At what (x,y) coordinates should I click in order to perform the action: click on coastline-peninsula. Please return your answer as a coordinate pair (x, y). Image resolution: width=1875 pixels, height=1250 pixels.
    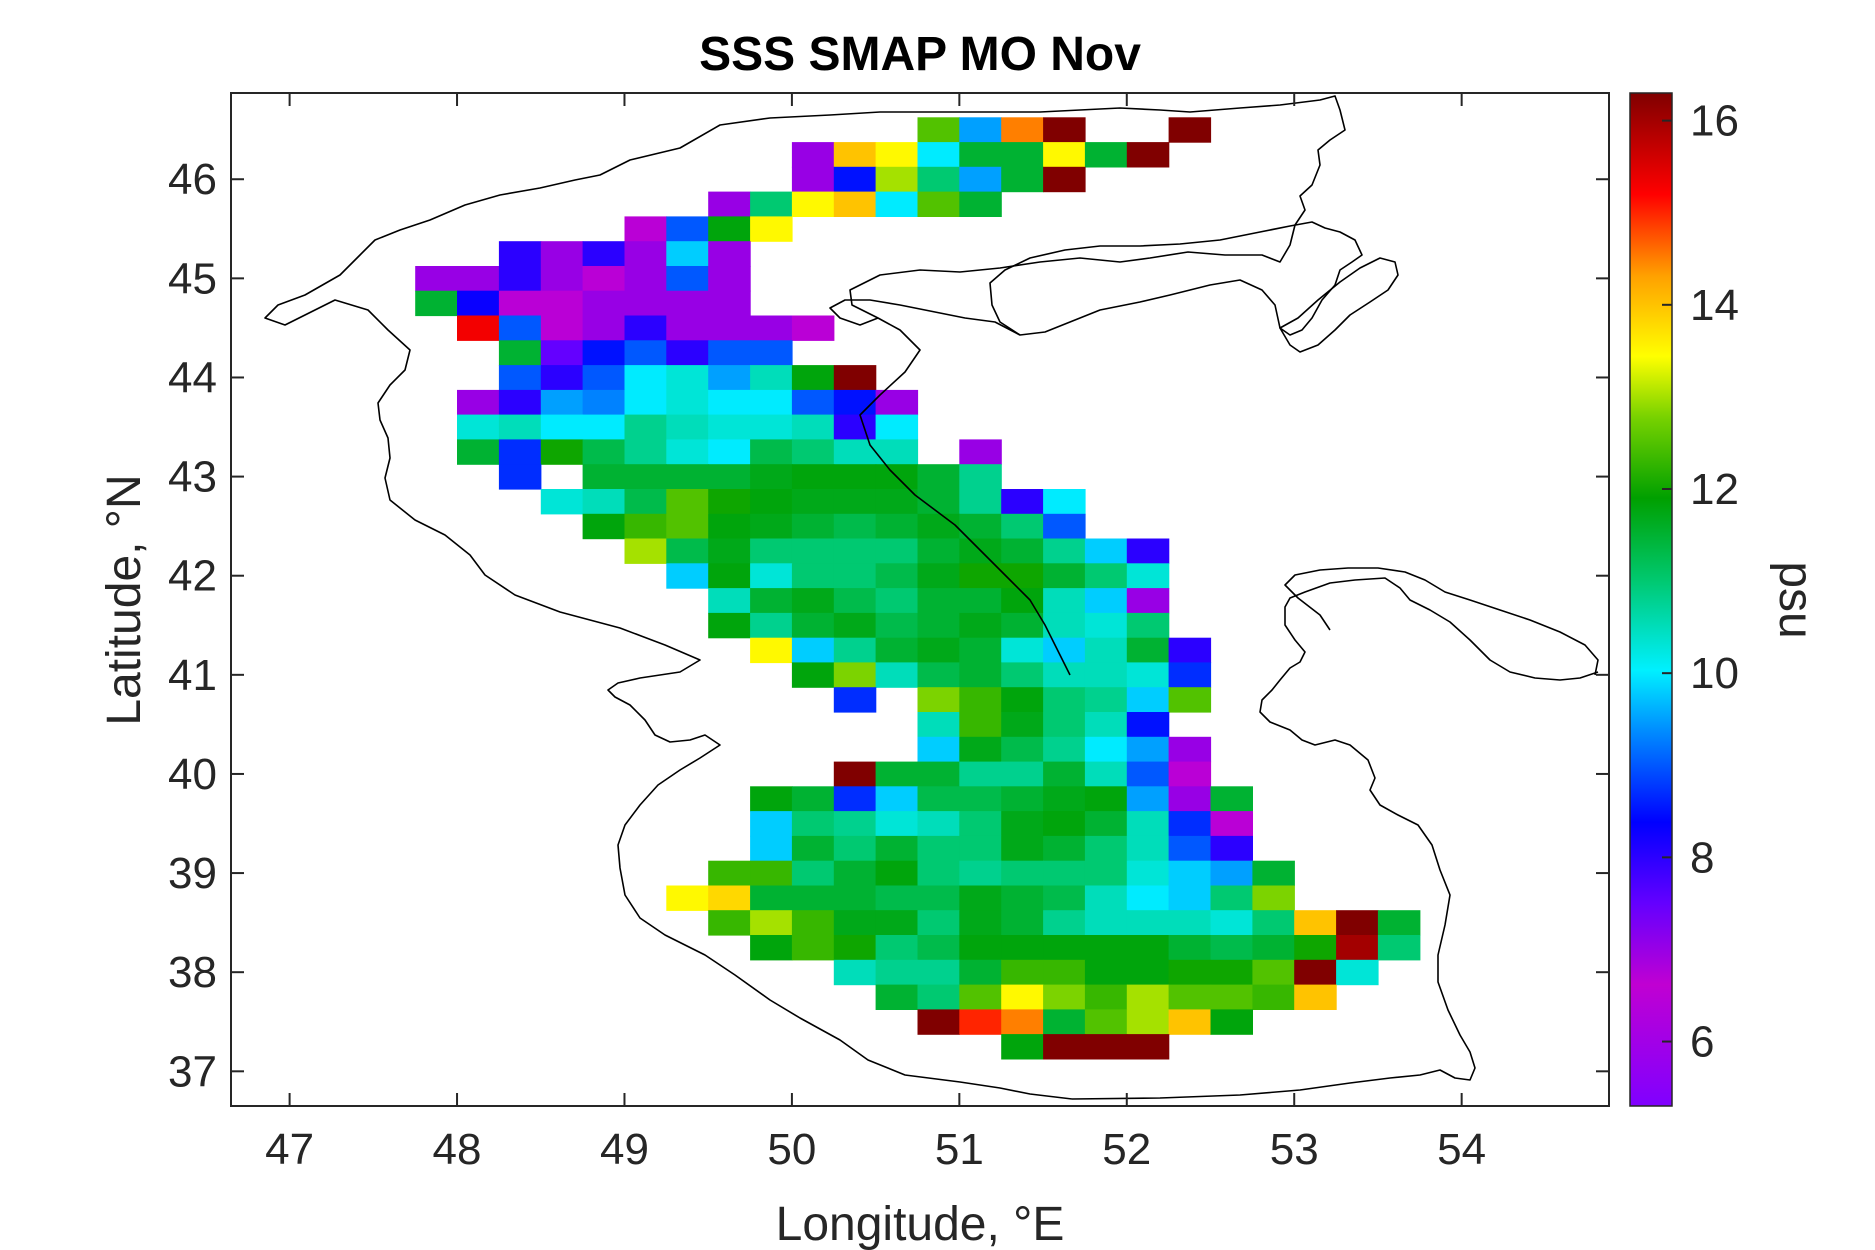
    Looking at the image, I should click on (925, 317).